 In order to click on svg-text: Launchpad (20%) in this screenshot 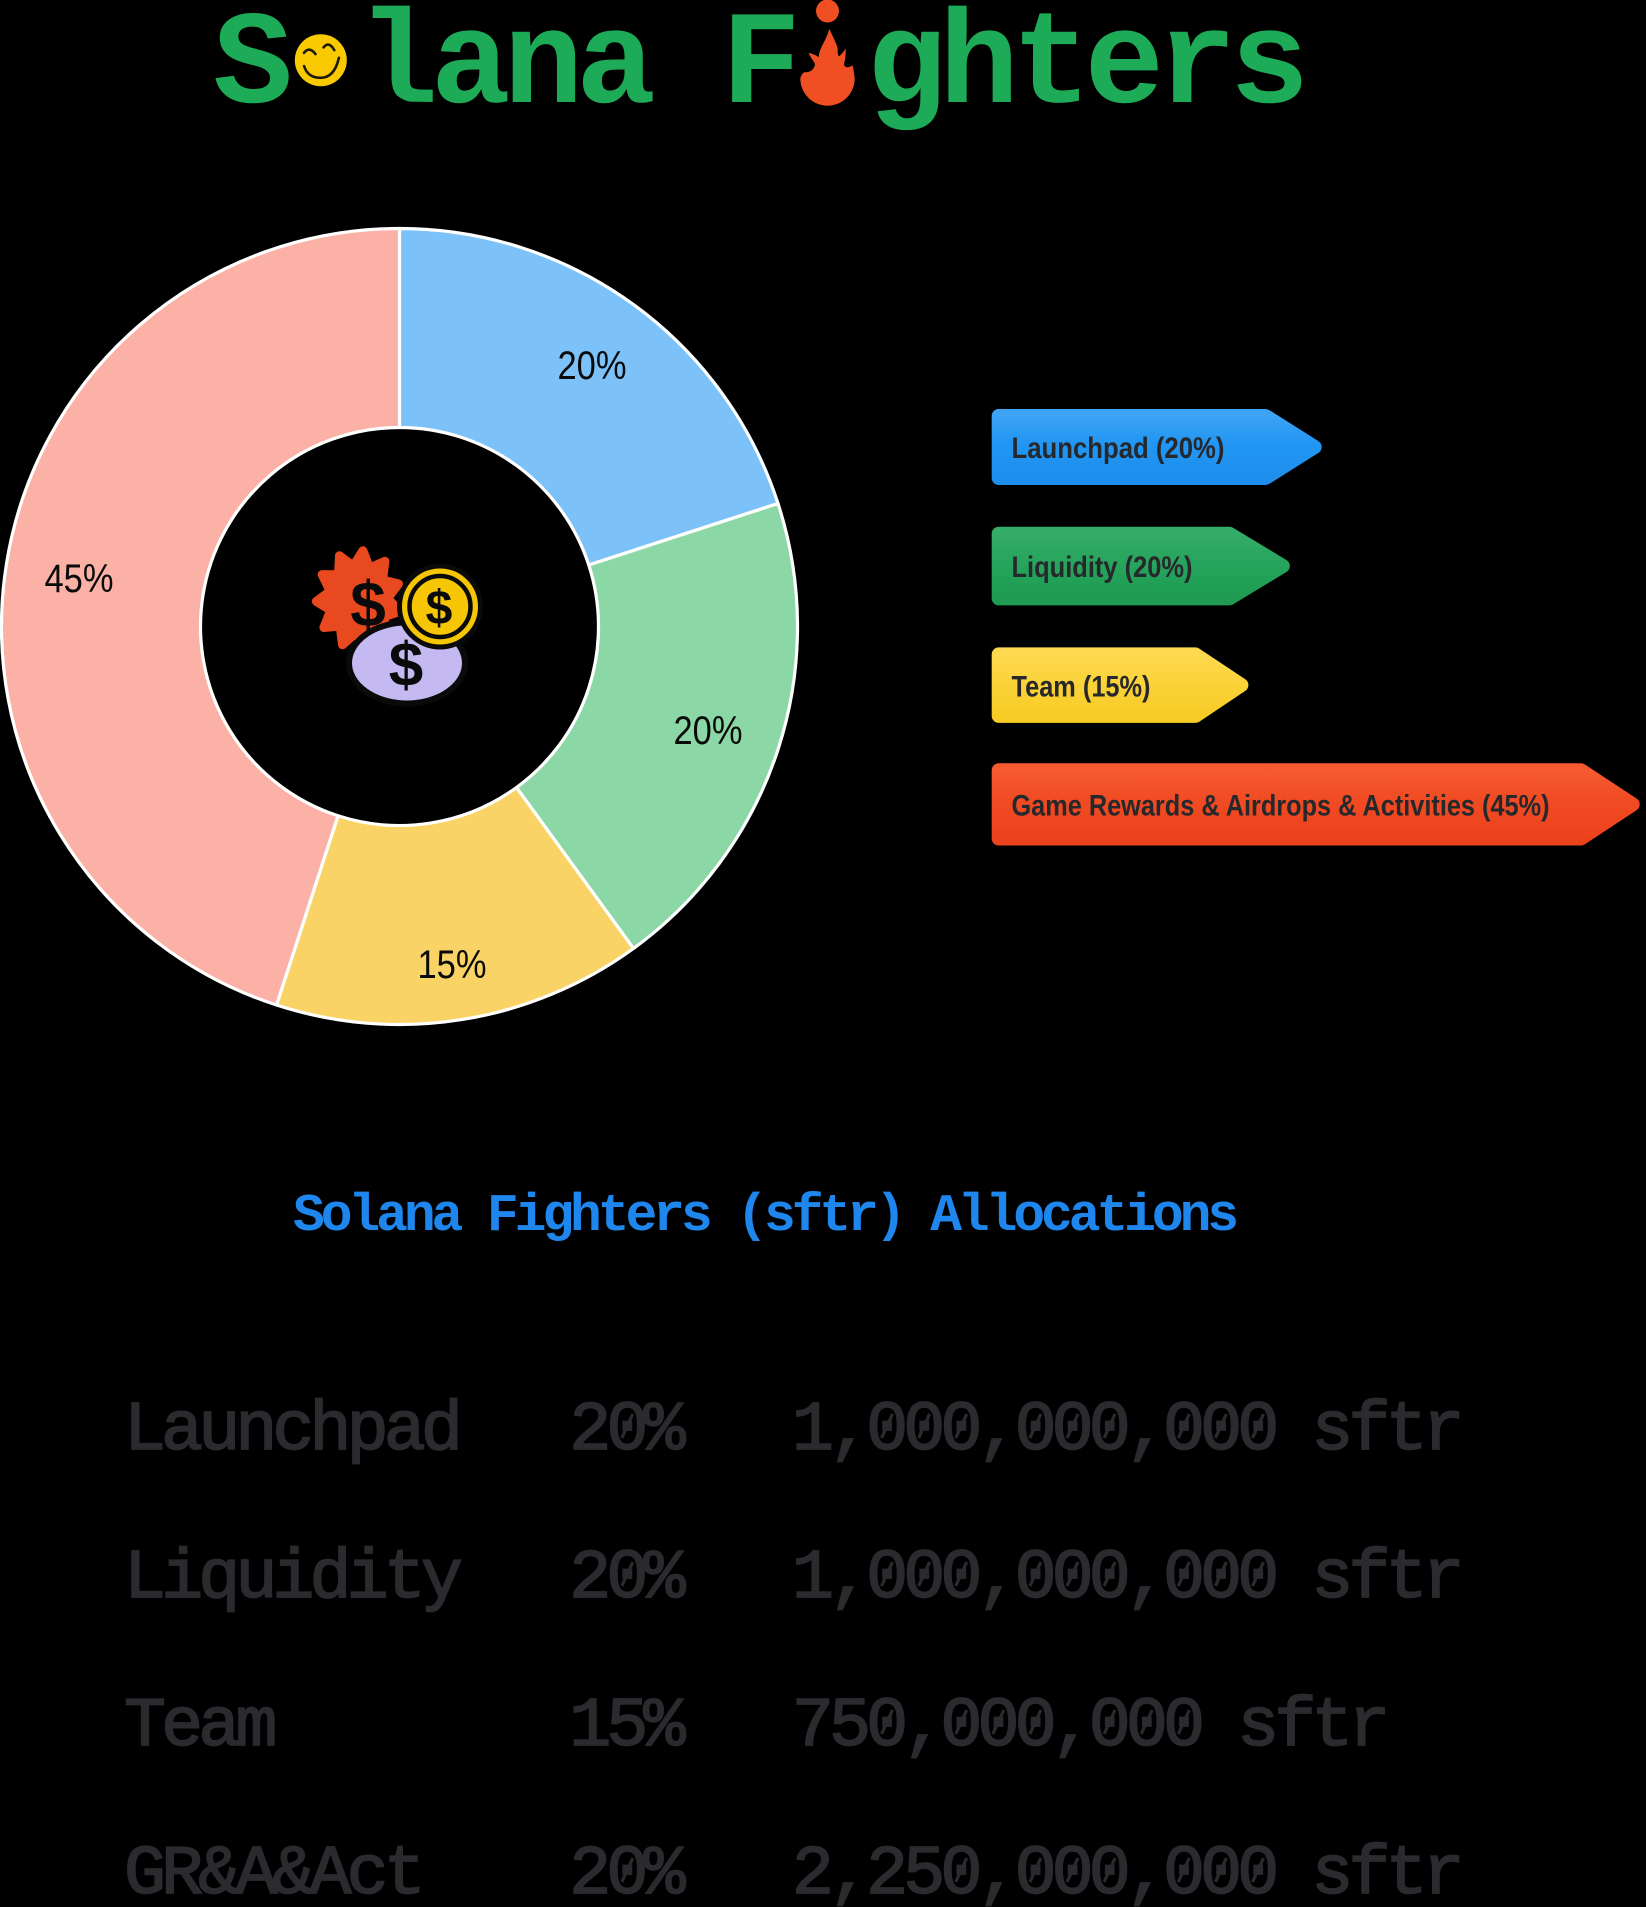, I will do `click(1118, 448)`.